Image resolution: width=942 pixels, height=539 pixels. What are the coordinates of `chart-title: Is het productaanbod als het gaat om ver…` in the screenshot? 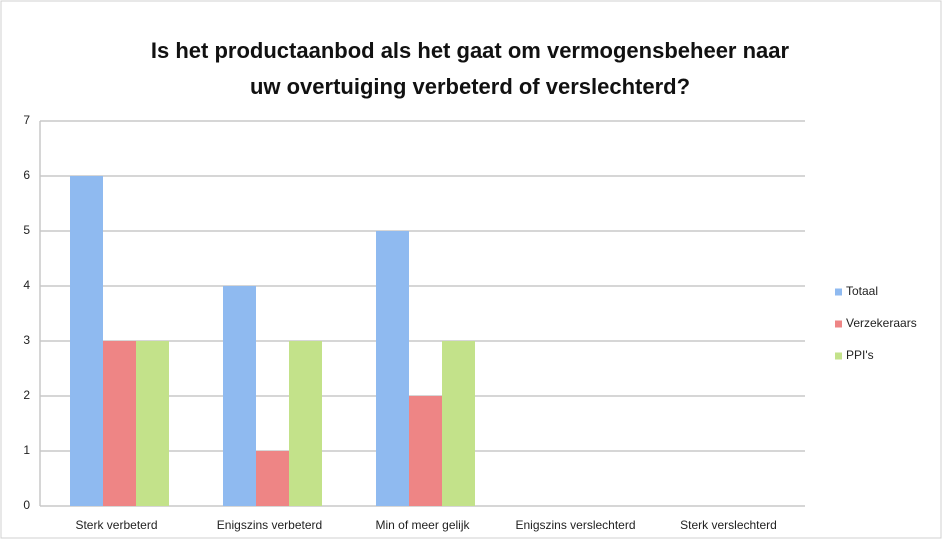 It's located at (470, 50).